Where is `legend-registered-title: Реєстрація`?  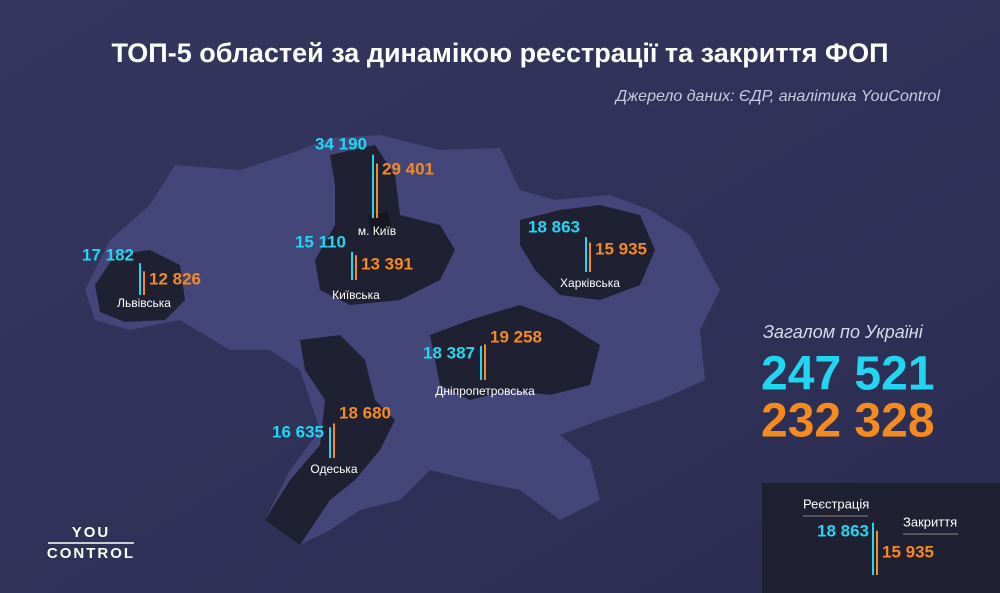 legend-registered-title: Реєстрація is located at coordinates (836, 503).